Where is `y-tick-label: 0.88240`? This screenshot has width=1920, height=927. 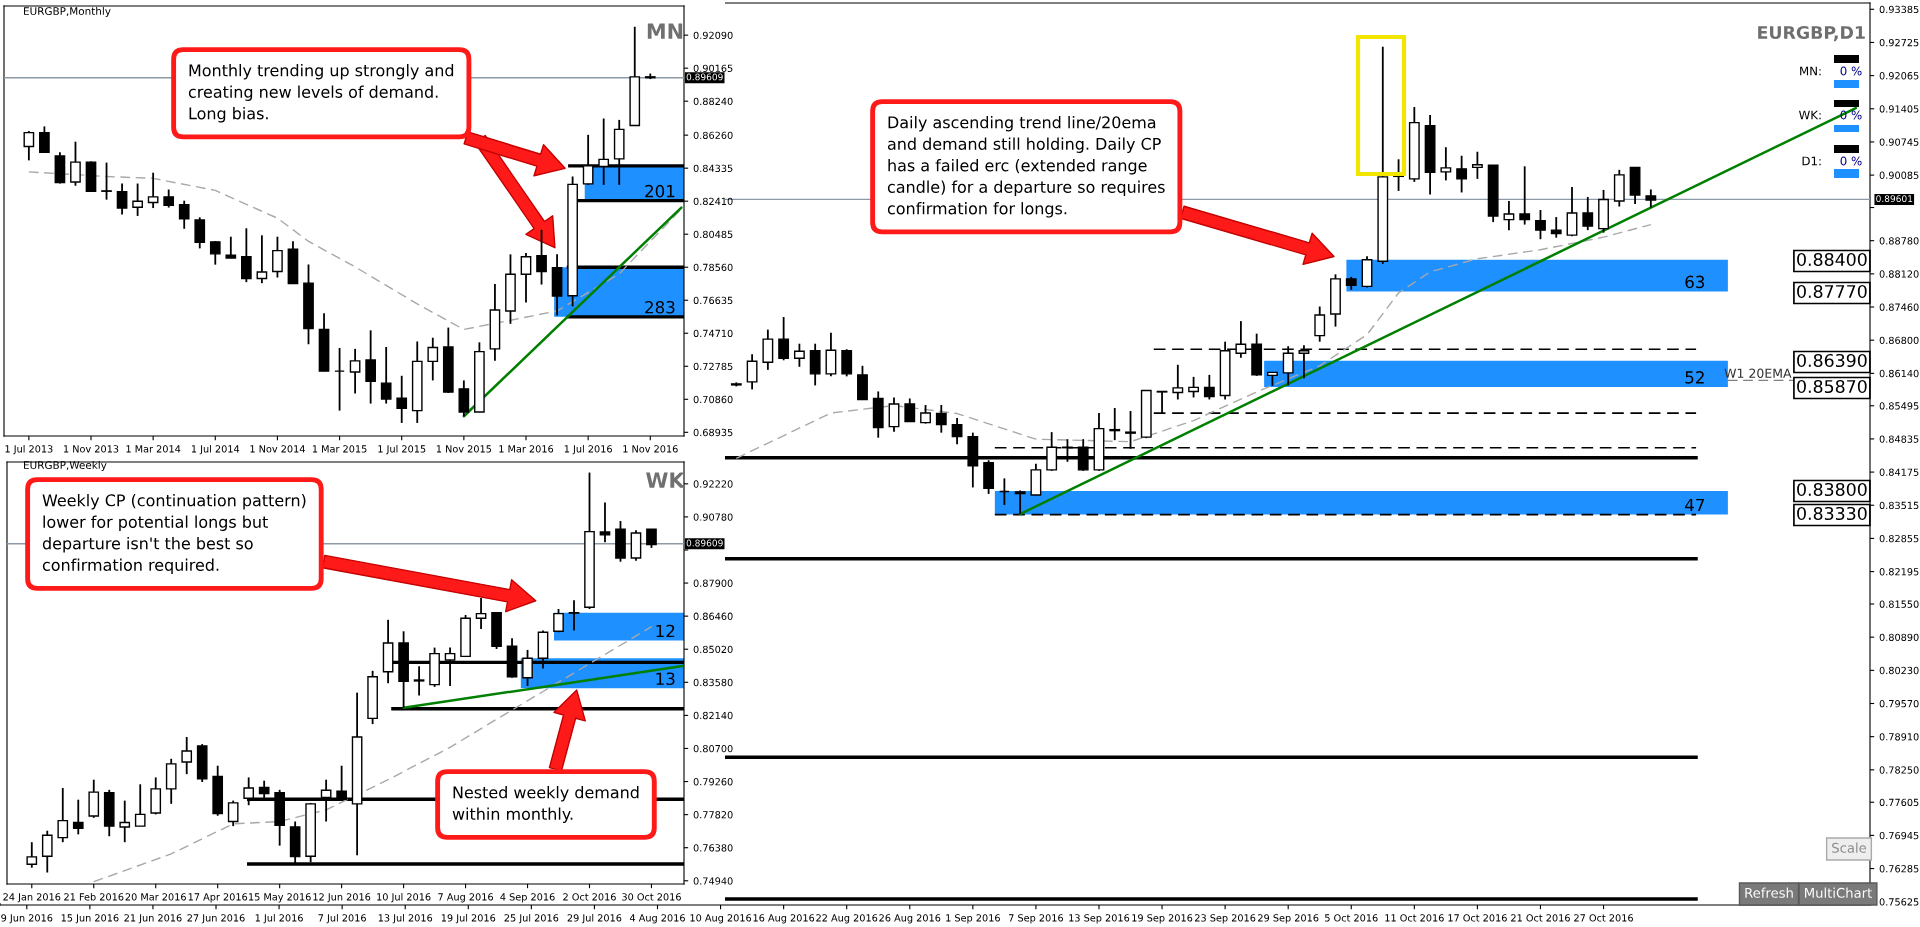
y-tick-label: 0.88240 is located at coordinates (713, 101).